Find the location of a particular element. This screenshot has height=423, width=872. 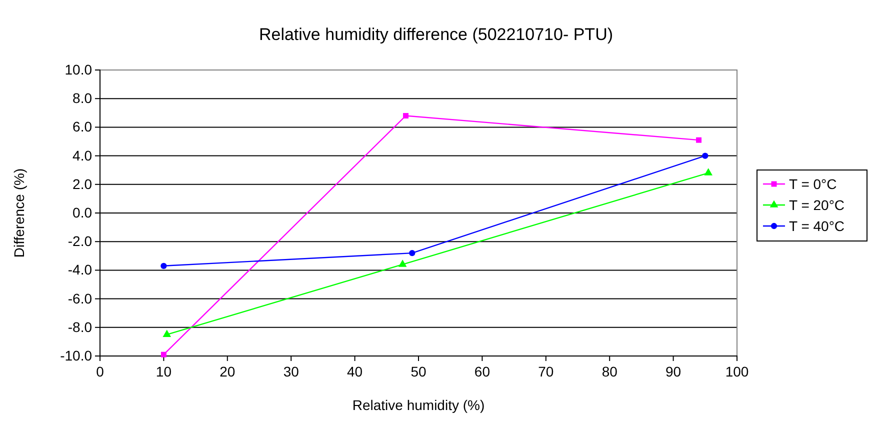

y-tick-label: 10.0 is located at coordinates (78, 69).